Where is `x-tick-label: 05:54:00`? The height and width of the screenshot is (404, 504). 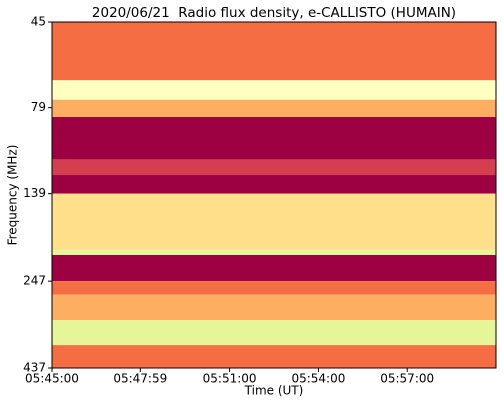 x-tick-label: 05:54:00 is located at coordinates (318, 379).